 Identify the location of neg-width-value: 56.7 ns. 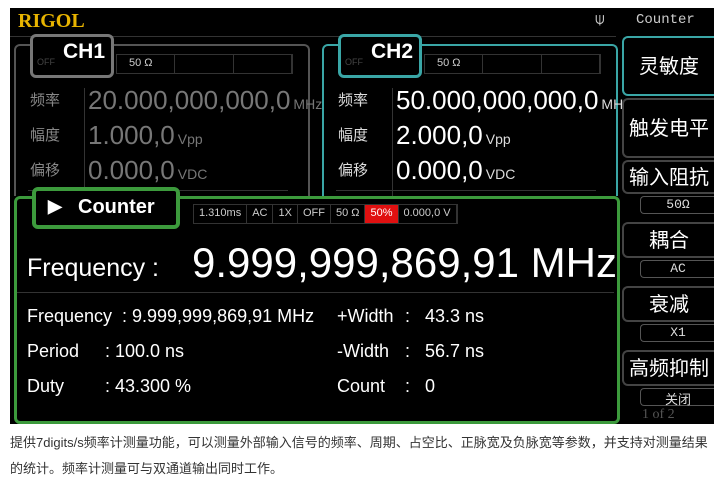
(455, 351).